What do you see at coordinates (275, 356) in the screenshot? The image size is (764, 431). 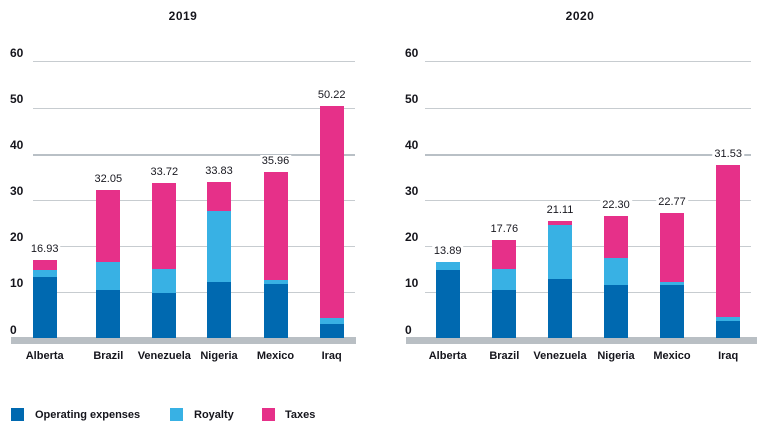 I see `chart-2019-category-label-mexico: Mexico` at bounding box center [275, 356].